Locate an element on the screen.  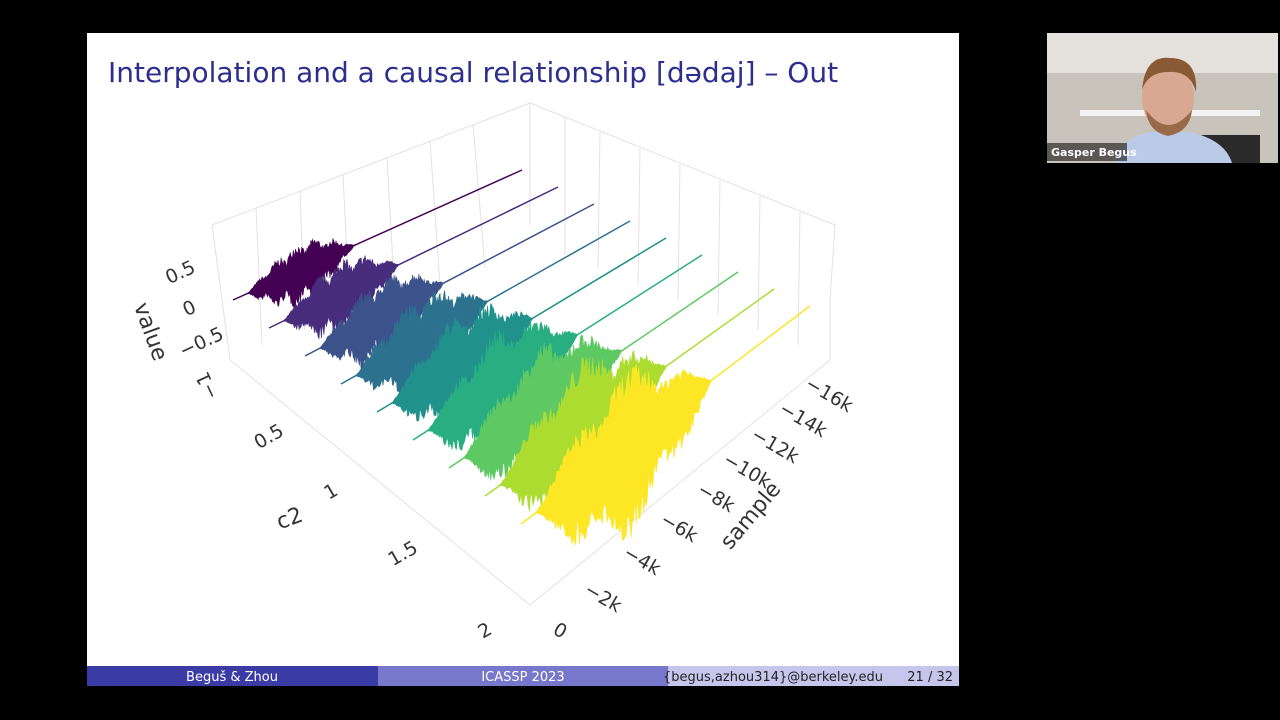
footer-authors: Beguš & Zhou is located at coordinates (232, 677).